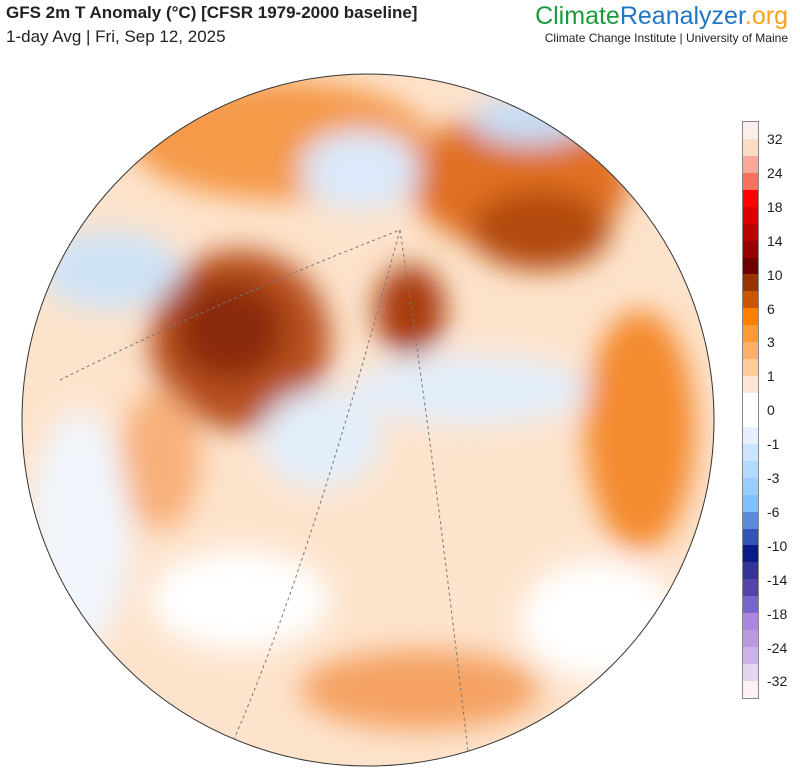 The height and width of the screenshot is (774, 800). Describe the element at coordinates (682, 16) in the screenshot. I see `logo-part-reanalyzer: Reanalyzer` at that location.